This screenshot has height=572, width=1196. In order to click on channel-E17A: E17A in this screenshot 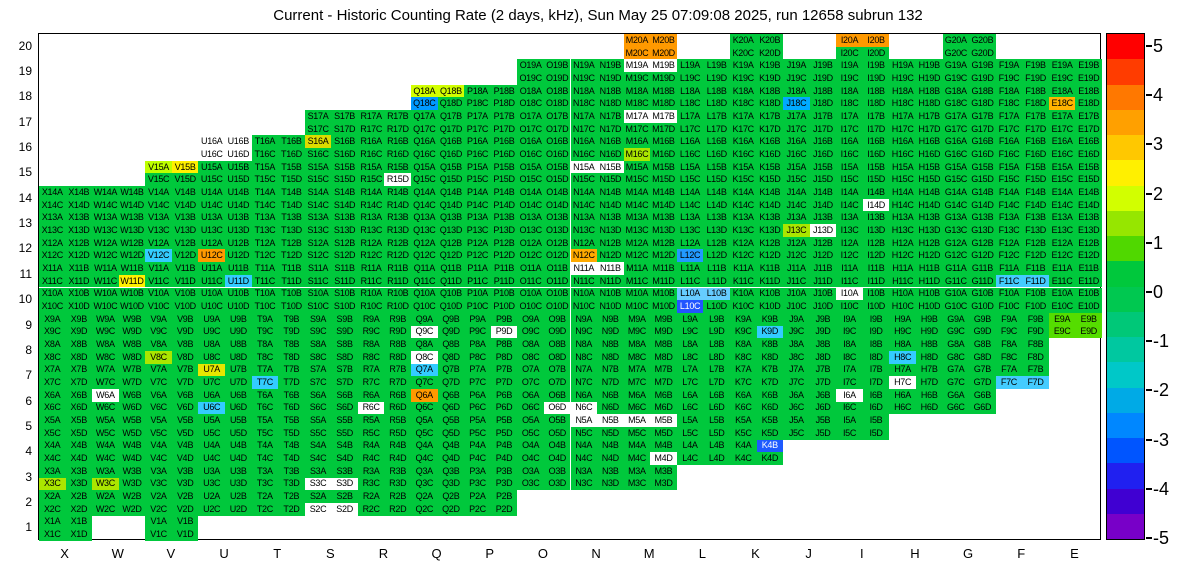, I will do `click(1062, 116)`.